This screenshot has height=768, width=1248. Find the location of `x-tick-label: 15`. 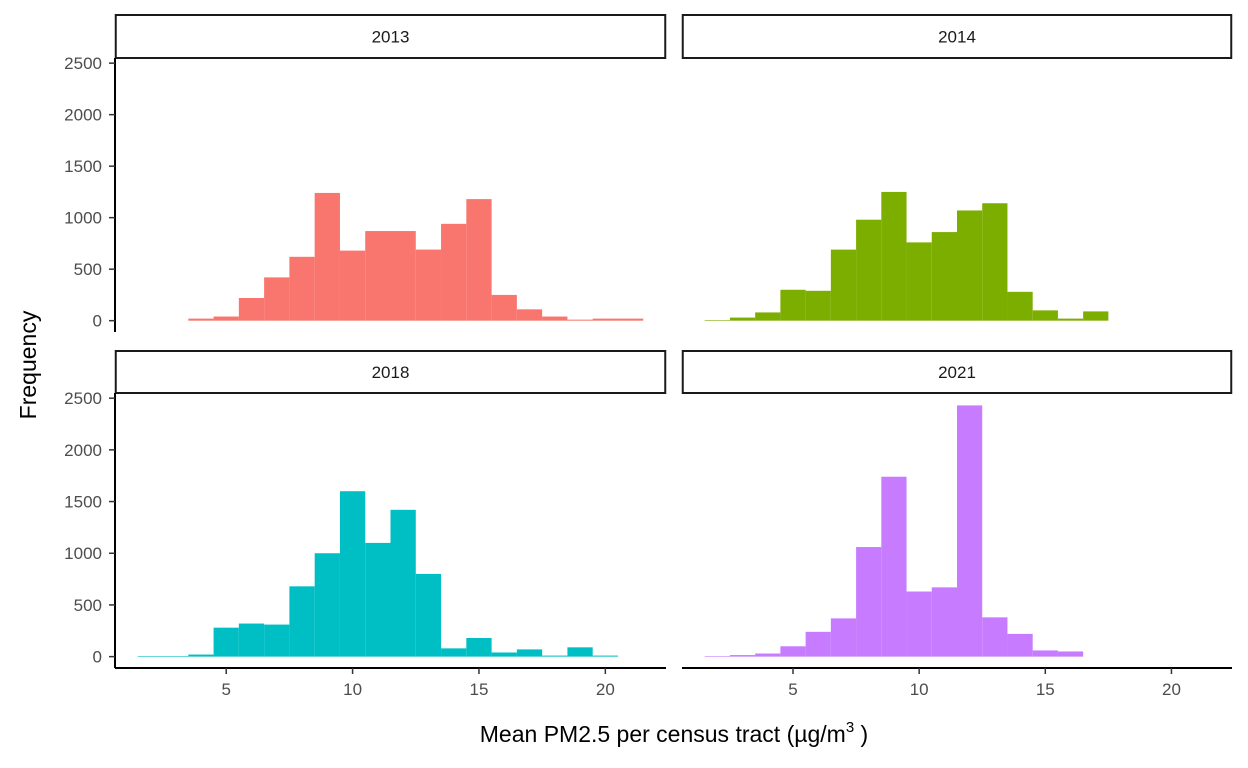

x-tick-label: 15 is located at coordinates (1045, 689).